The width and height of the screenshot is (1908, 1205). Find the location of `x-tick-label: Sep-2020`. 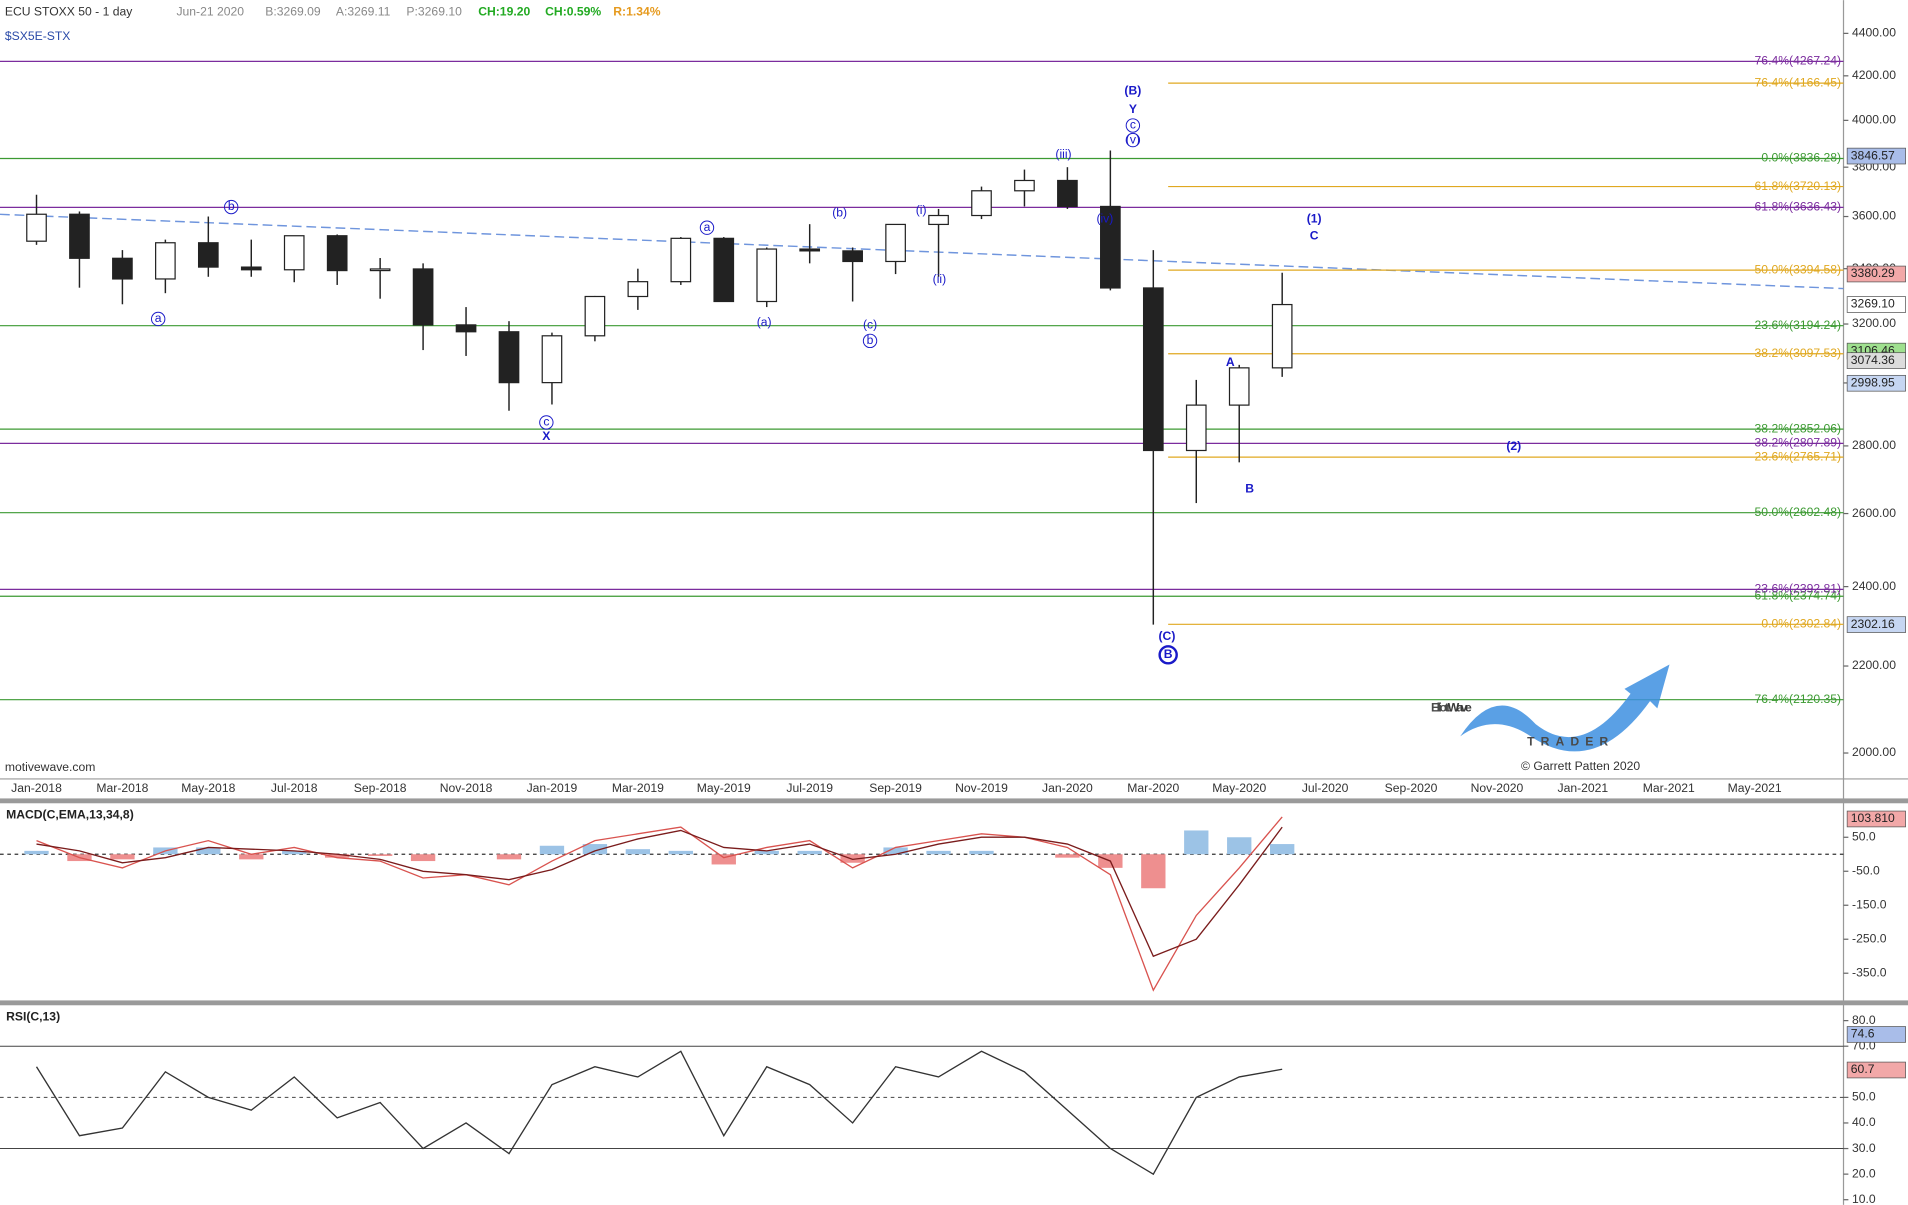

x-tick-label: Sep-2020 is located at coordinates (1411, 788).